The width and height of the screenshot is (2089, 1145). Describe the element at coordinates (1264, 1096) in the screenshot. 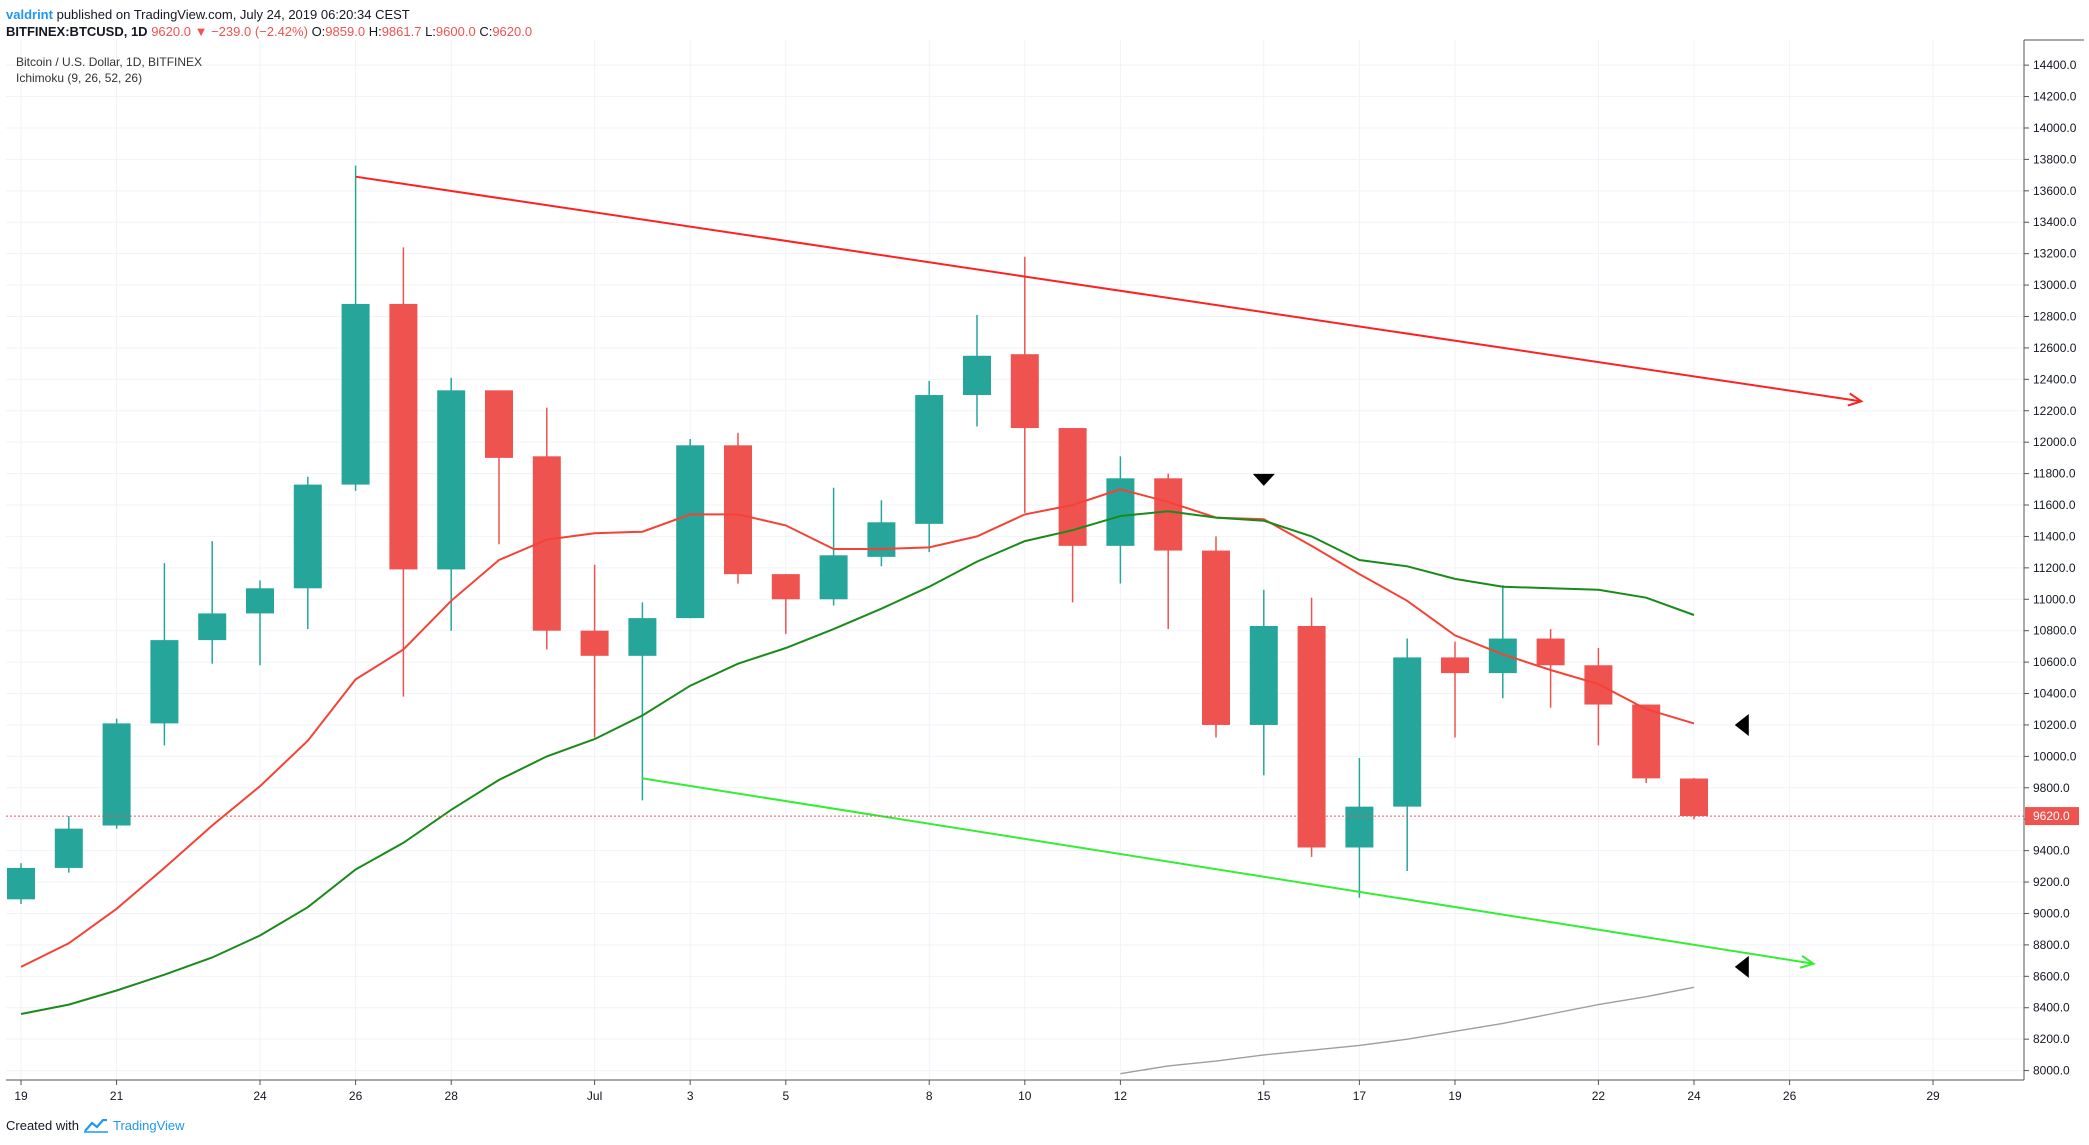

I see `x-tick-label: 15` at that location.